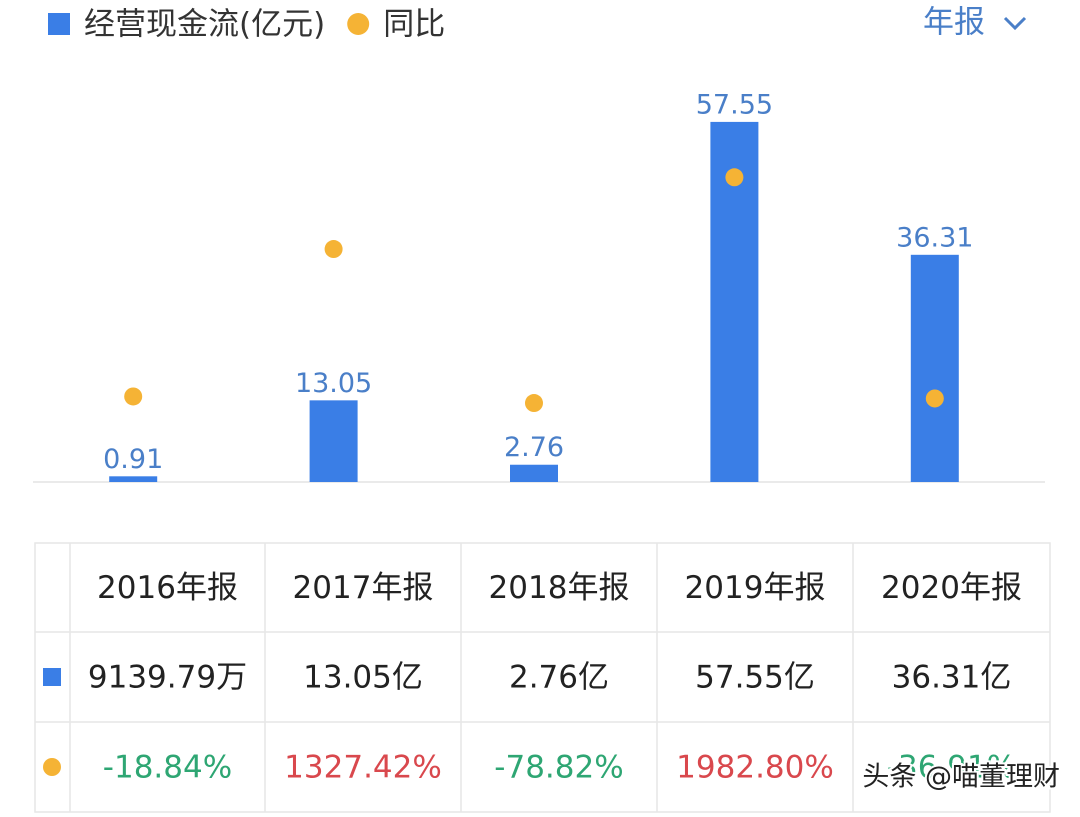 The width and height of the screenshot is (1080, 817). What do you see at coordinates (133, 459) in the screenshot?
I see `data-label: 0.91` at bounding box center [133, 459].